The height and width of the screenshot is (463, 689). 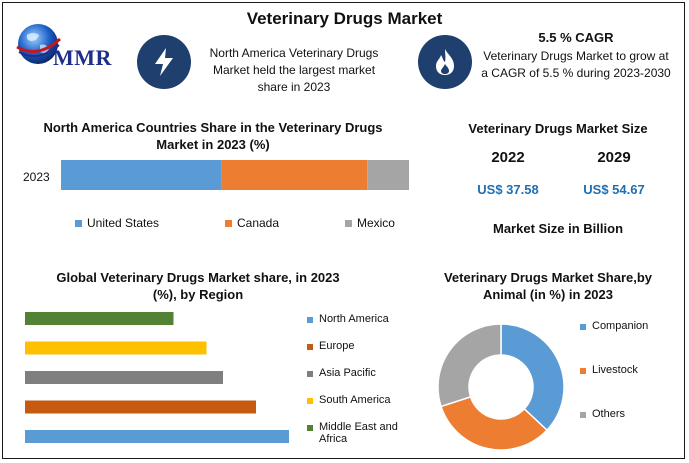 I want to click on cagr-heading: 5.5 % CAGR, so click(x=576, y=37).